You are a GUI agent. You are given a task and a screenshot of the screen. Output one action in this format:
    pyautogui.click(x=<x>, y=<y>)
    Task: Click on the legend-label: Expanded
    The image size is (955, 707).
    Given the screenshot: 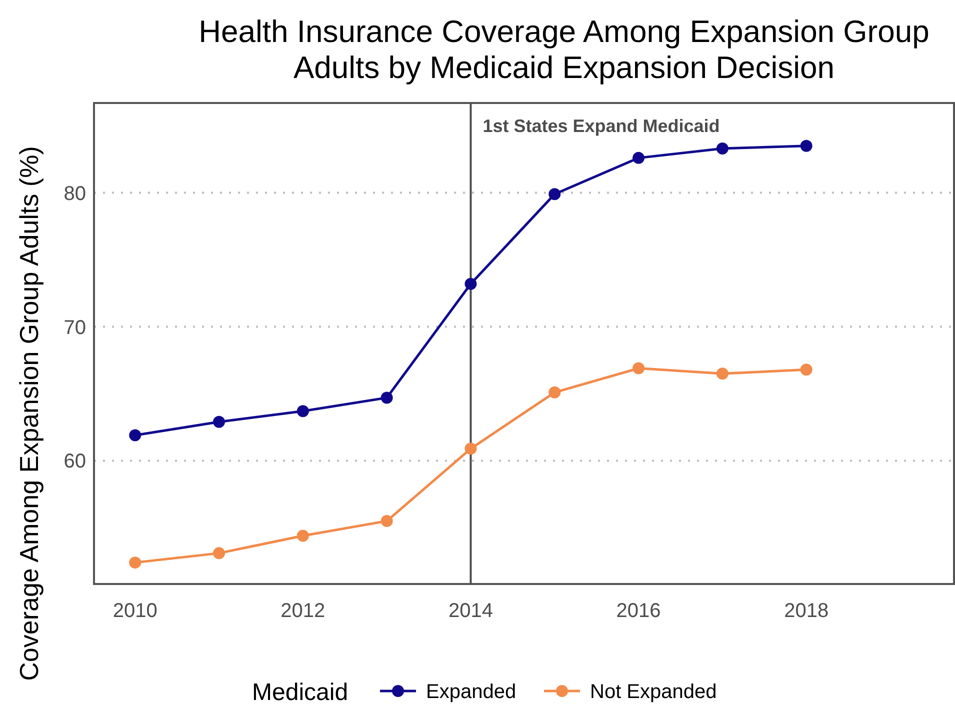 What is the action you would take?
    pyautogui.click(x=471, y=692)
    